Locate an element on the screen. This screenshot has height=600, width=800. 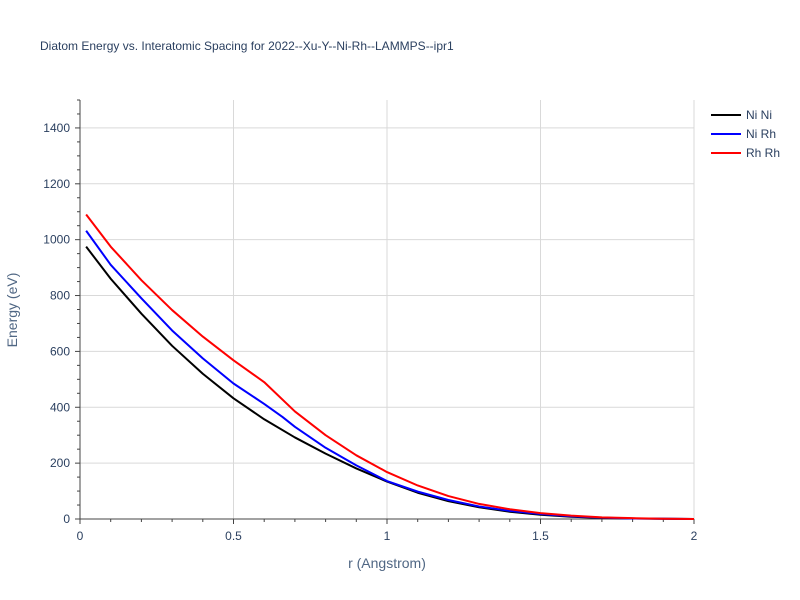
y-axis-title: Energy (eV) is located at coordinates (12, 310).